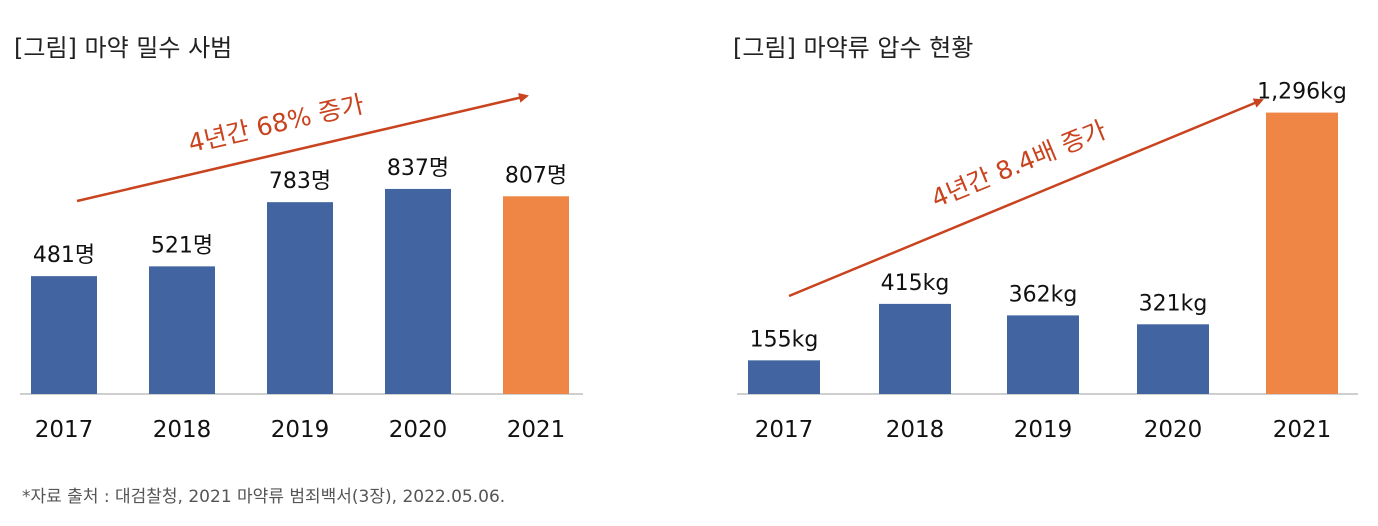 The width and height of the screenshot is (1378, 526). Describe the element at coordinates (915, 283) in the screenshot. I see `data-label: 415kg` at that location.